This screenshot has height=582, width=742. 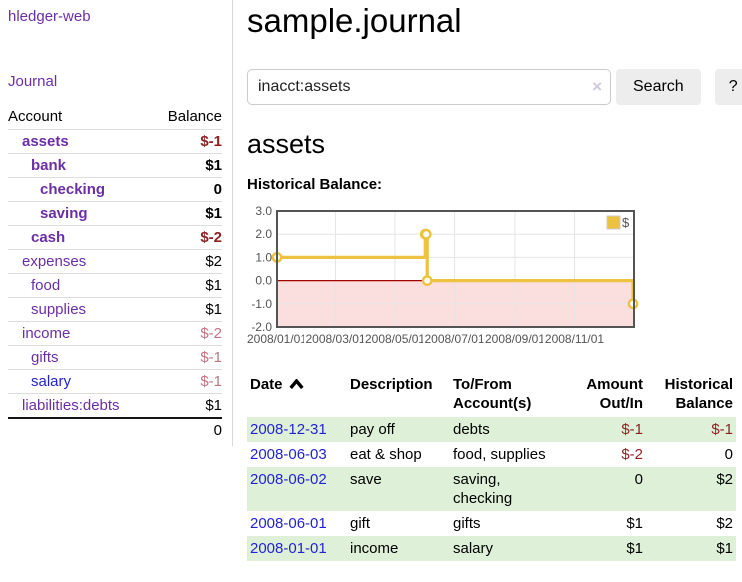 What do you see at coordinates (471, 429) in the screenshot?
I see `transaction-accounts: debts` at bounding box center [471, 429].